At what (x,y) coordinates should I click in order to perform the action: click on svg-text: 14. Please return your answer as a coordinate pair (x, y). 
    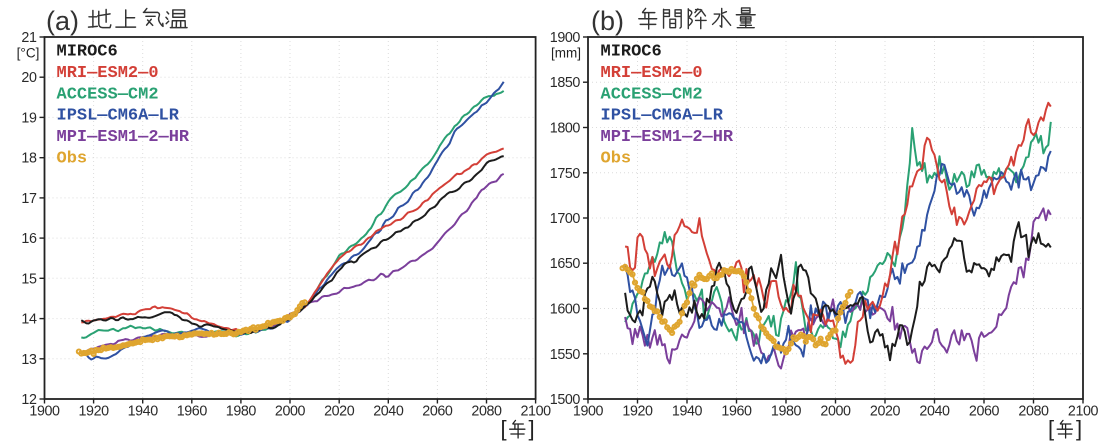
    Looking at the image, I should click on (29, 320).